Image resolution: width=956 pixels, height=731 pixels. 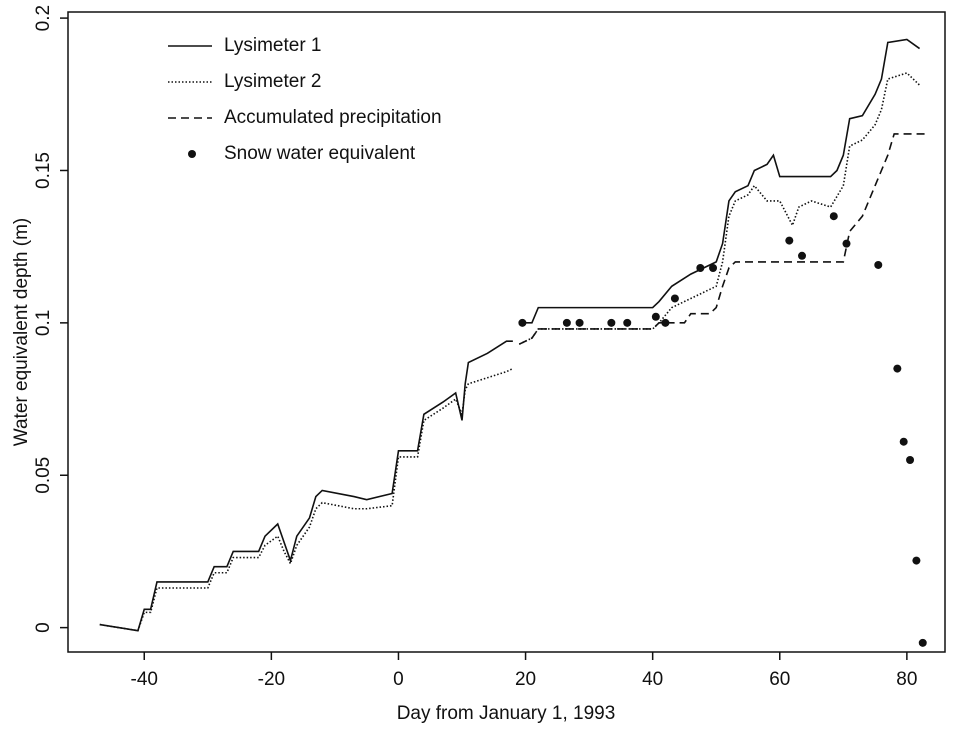 I want to click on y-tick-label: 0.2, so click(x=43, y=18).